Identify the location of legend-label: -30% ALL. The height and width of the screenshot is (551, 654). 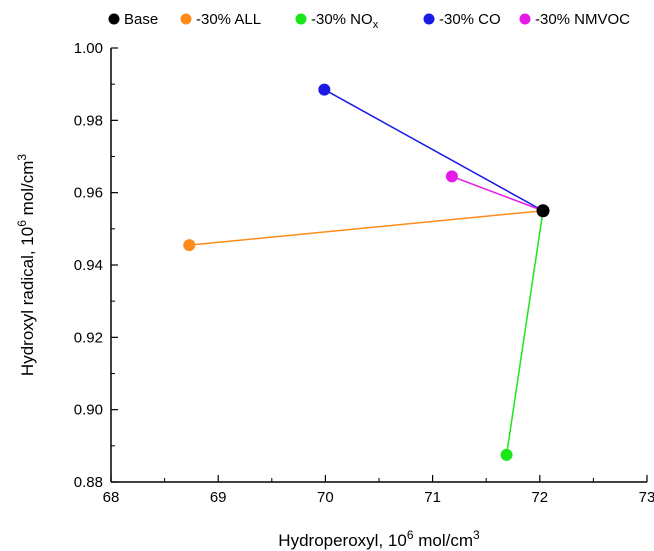
(228, 19).